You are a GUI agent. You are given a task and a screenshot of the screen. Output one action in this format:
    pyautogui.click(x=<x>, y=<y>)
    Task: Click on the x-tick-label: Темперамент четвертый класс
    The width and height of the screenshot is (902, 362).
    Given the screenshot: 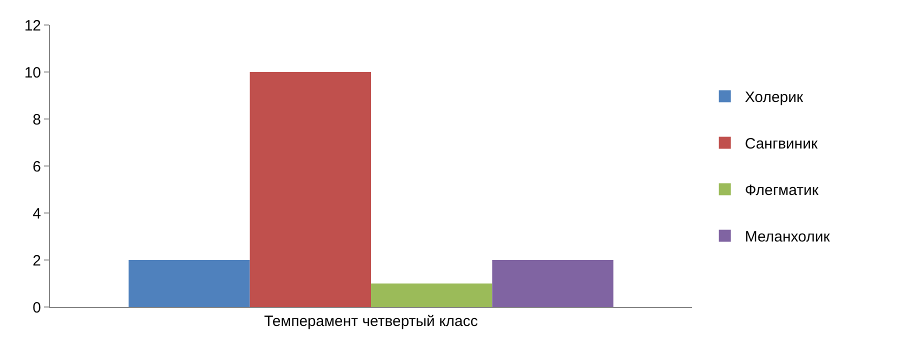 What is the action you would take?
    pyautogui.click(x=371, y=321)
    